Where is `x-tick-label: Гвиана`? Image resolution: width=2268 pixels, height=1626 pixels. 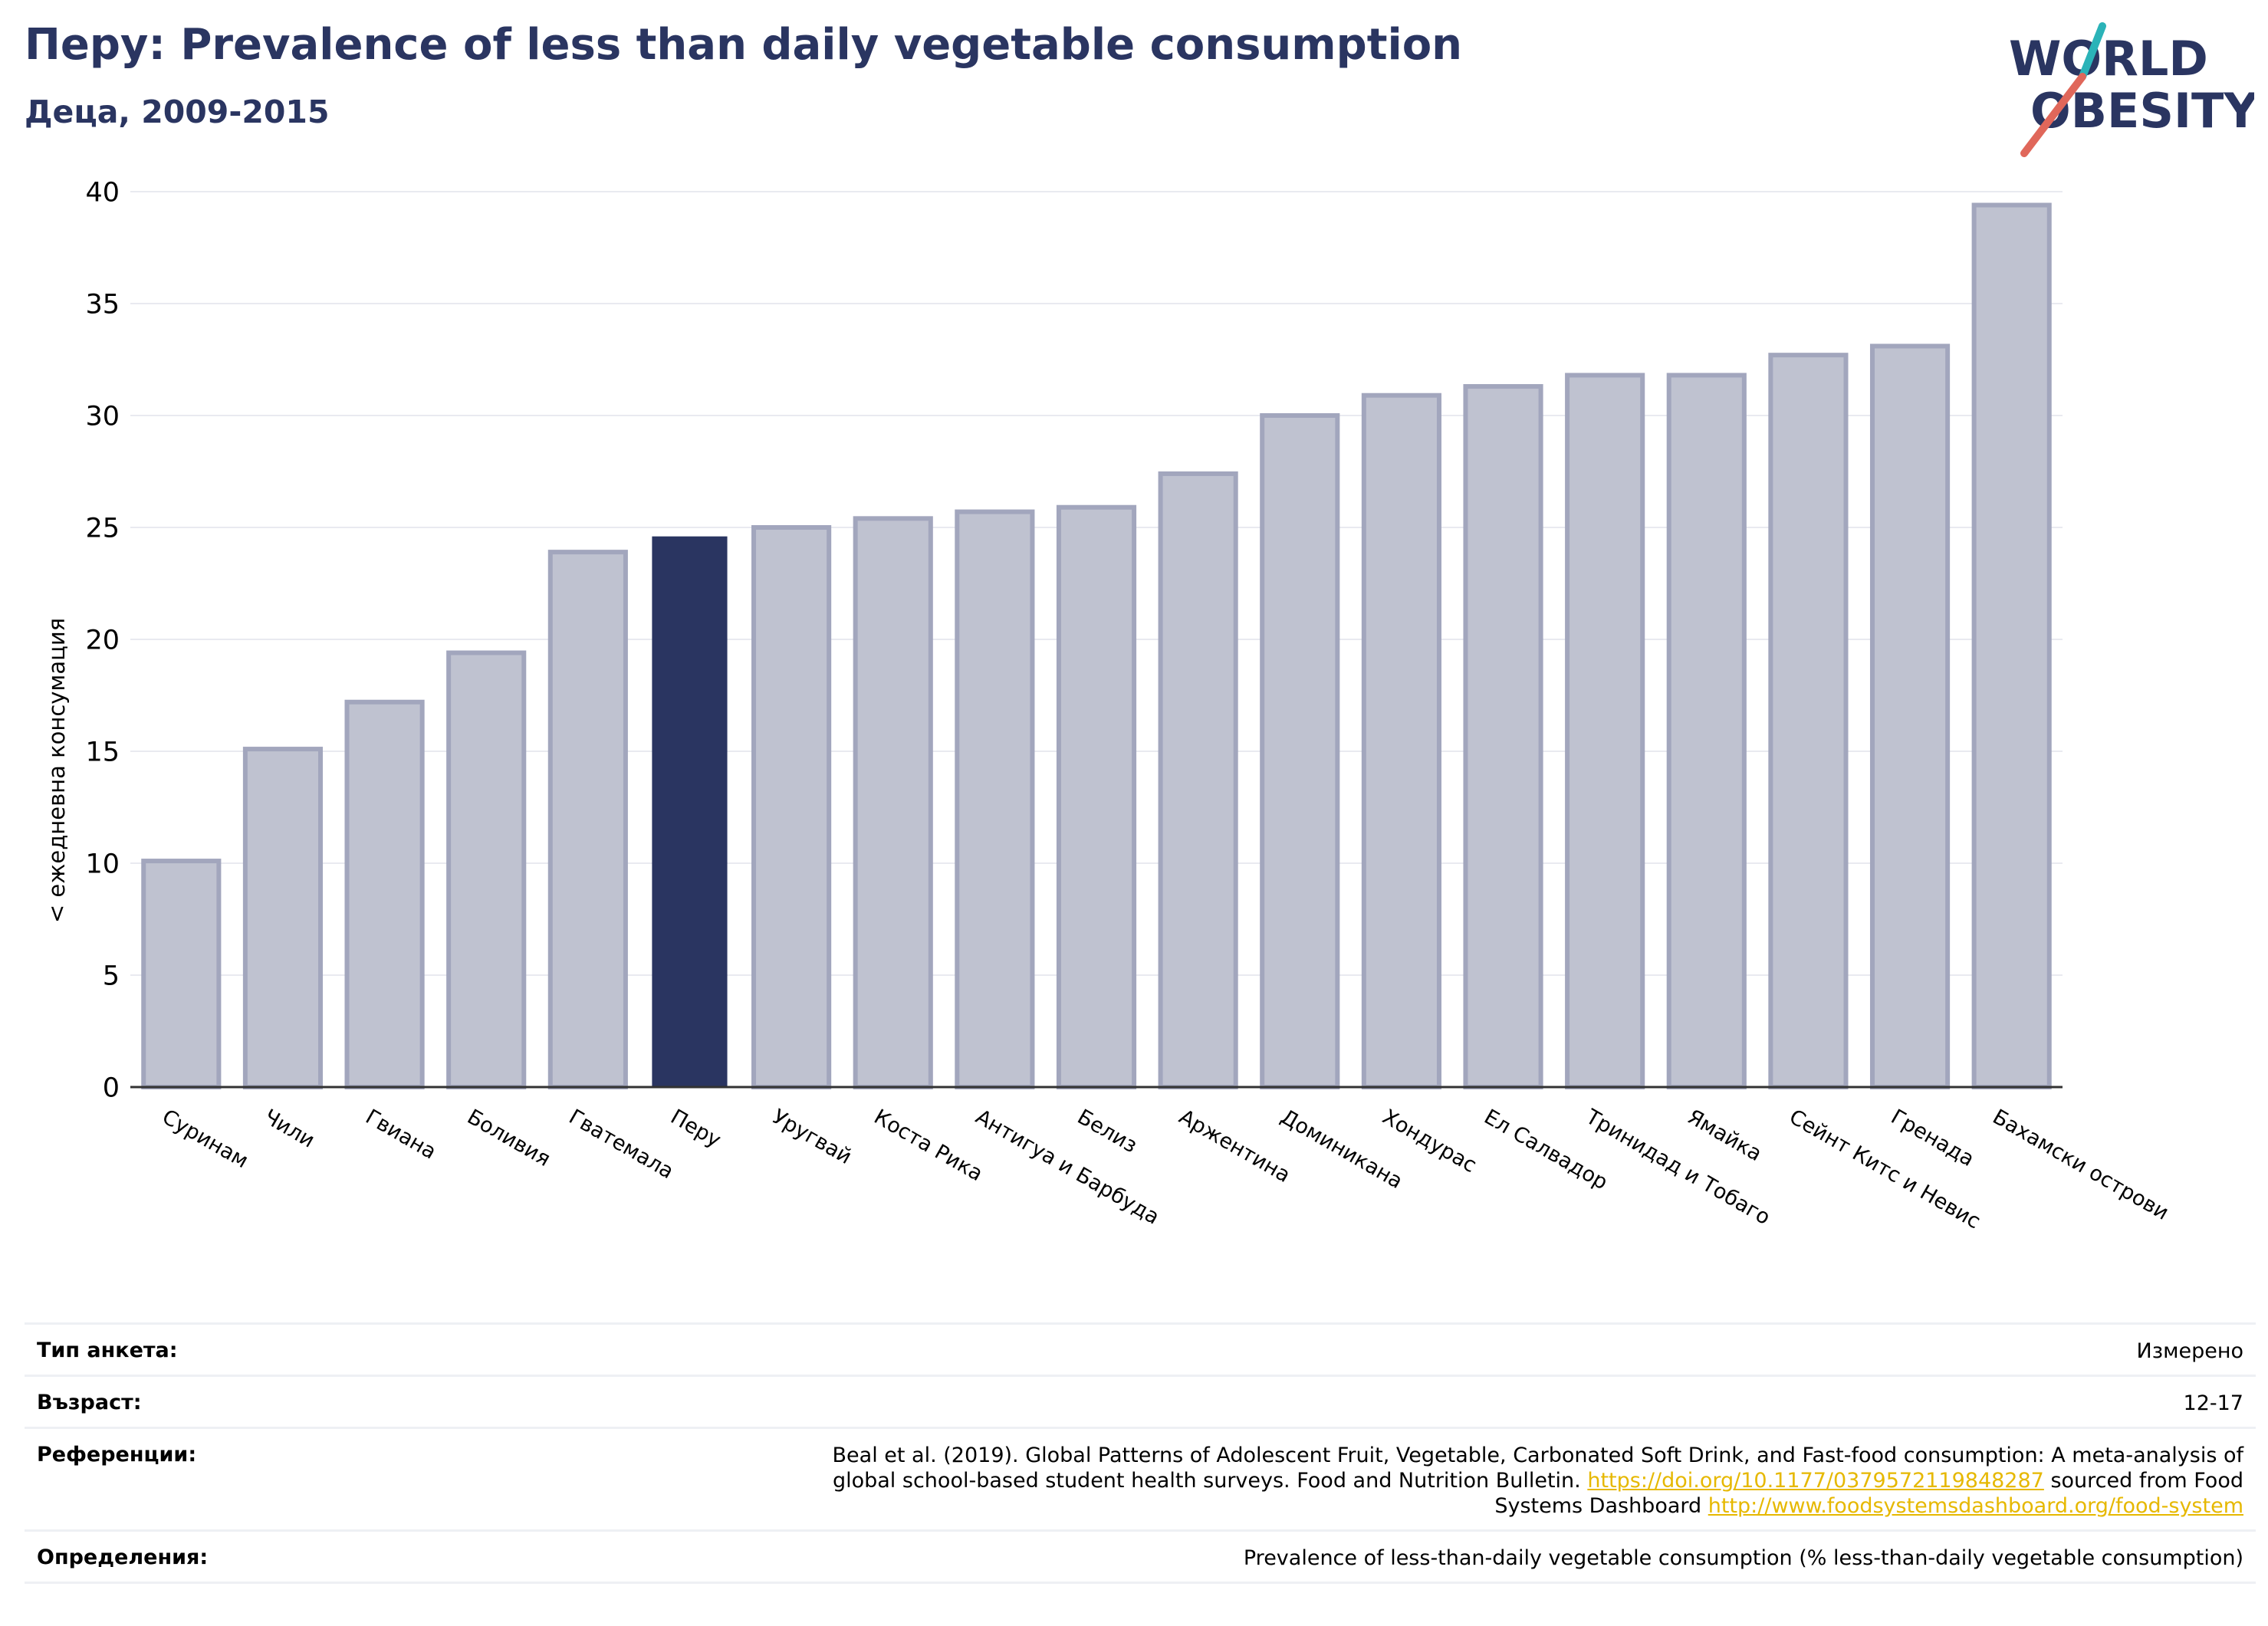
x-tick-label: Гвиана is located at coordinates (400, 1135).